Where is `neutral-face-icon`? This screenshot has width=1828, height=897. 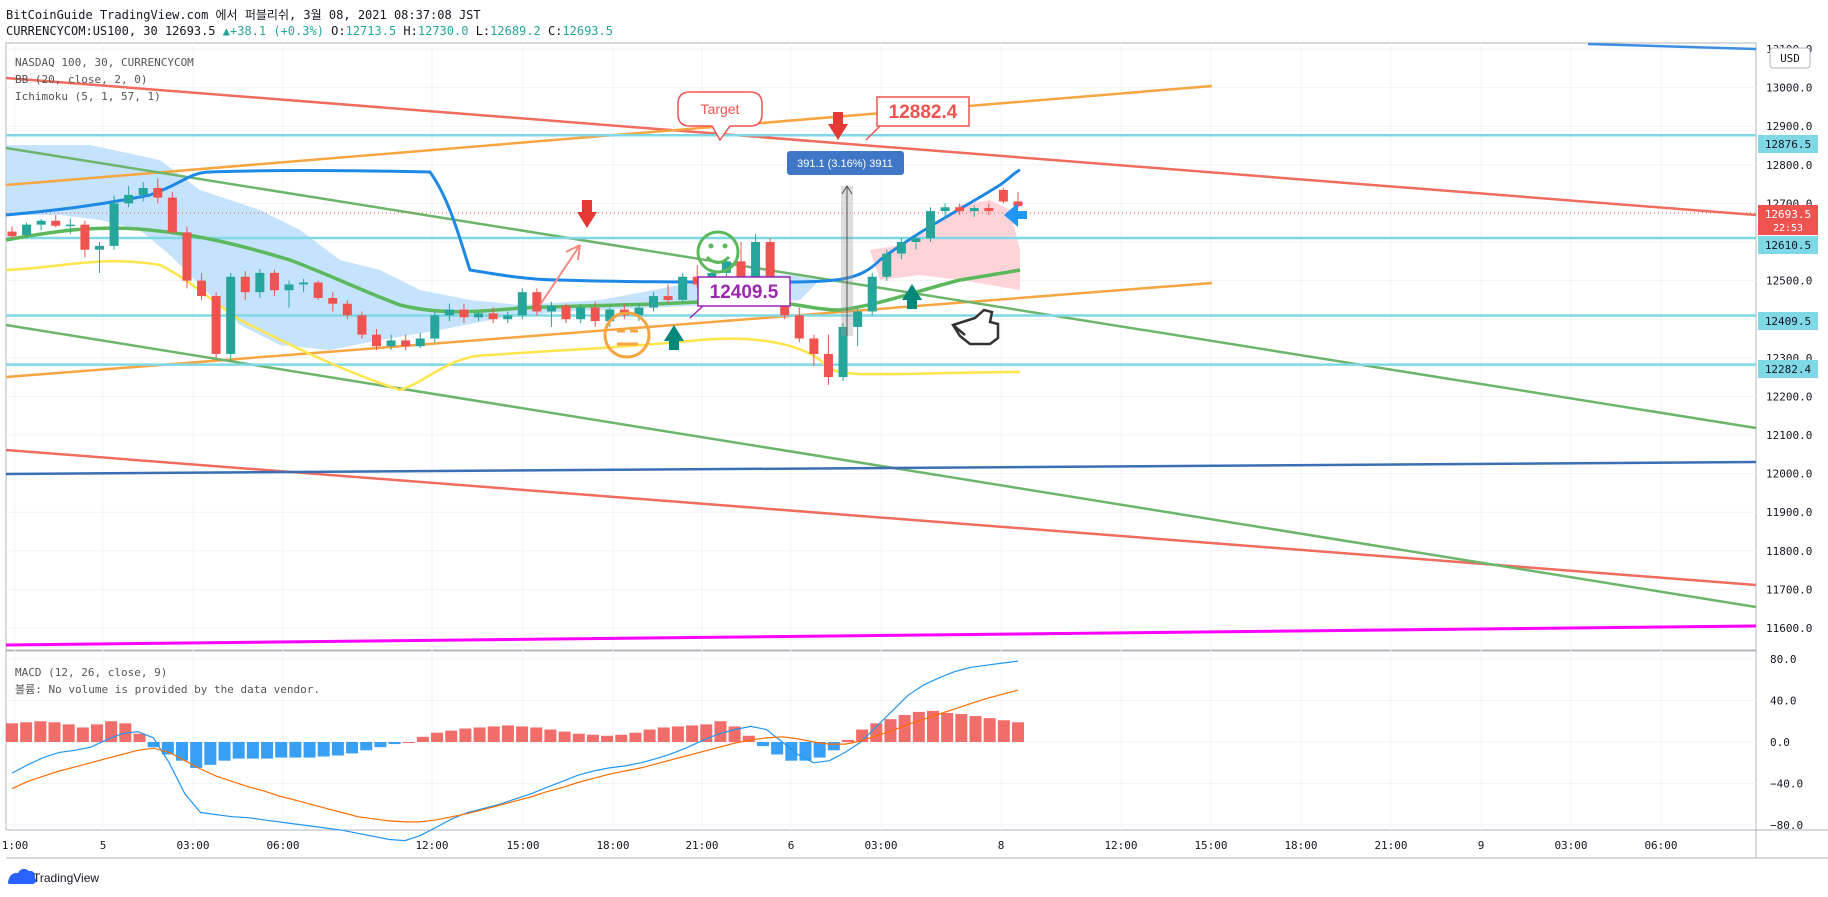 neutral-face-icon is located at coordinates (627, 335).